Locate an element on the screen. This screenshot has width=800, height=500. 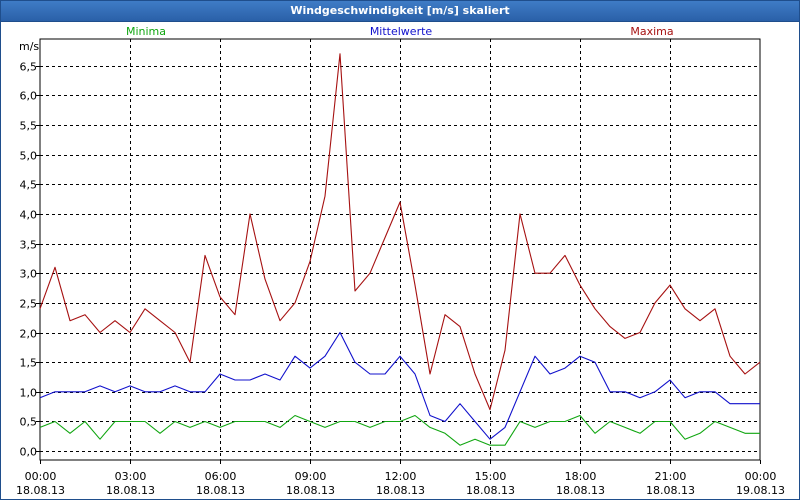
window-title: Windgeschwindigkeit [m/s] skaliert is located at coordinates (400, 11).